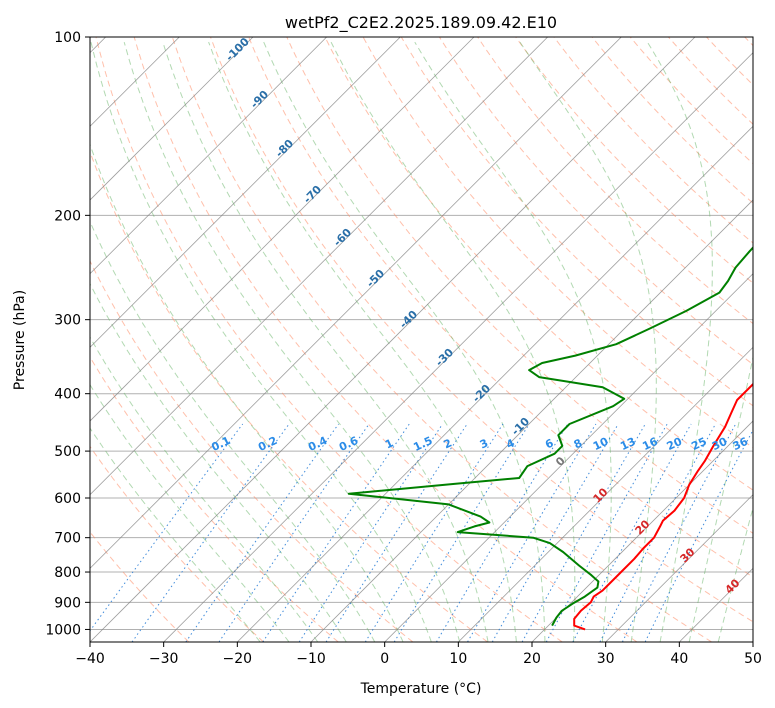 This screenshot has height=708, width=775. Describe the element at coordinates (679, 659) in the screenshot. I see `x-tick-label: 40` at that location.